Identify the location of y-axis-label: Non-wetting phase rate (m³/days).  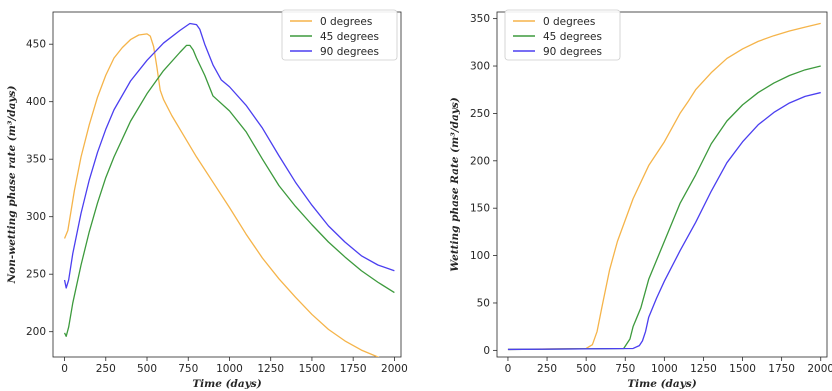
(12, 185).